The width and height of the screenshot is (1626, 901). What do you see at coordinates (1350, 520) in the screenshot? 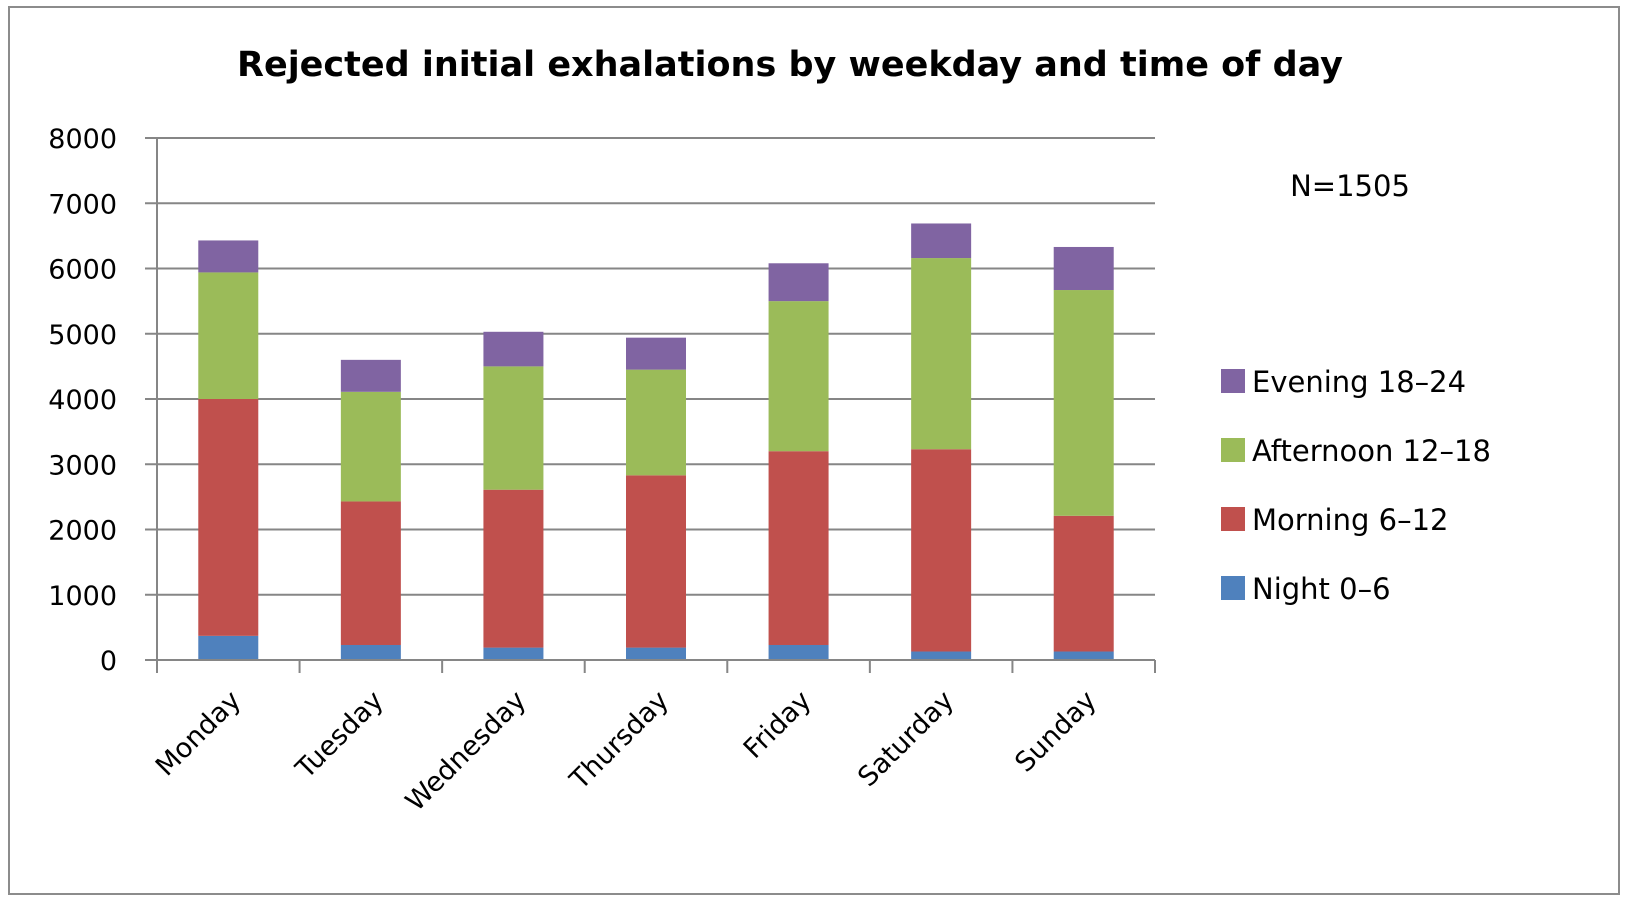
I see `legend-label: Morning 6–12` at bounding box center [1350, 520].